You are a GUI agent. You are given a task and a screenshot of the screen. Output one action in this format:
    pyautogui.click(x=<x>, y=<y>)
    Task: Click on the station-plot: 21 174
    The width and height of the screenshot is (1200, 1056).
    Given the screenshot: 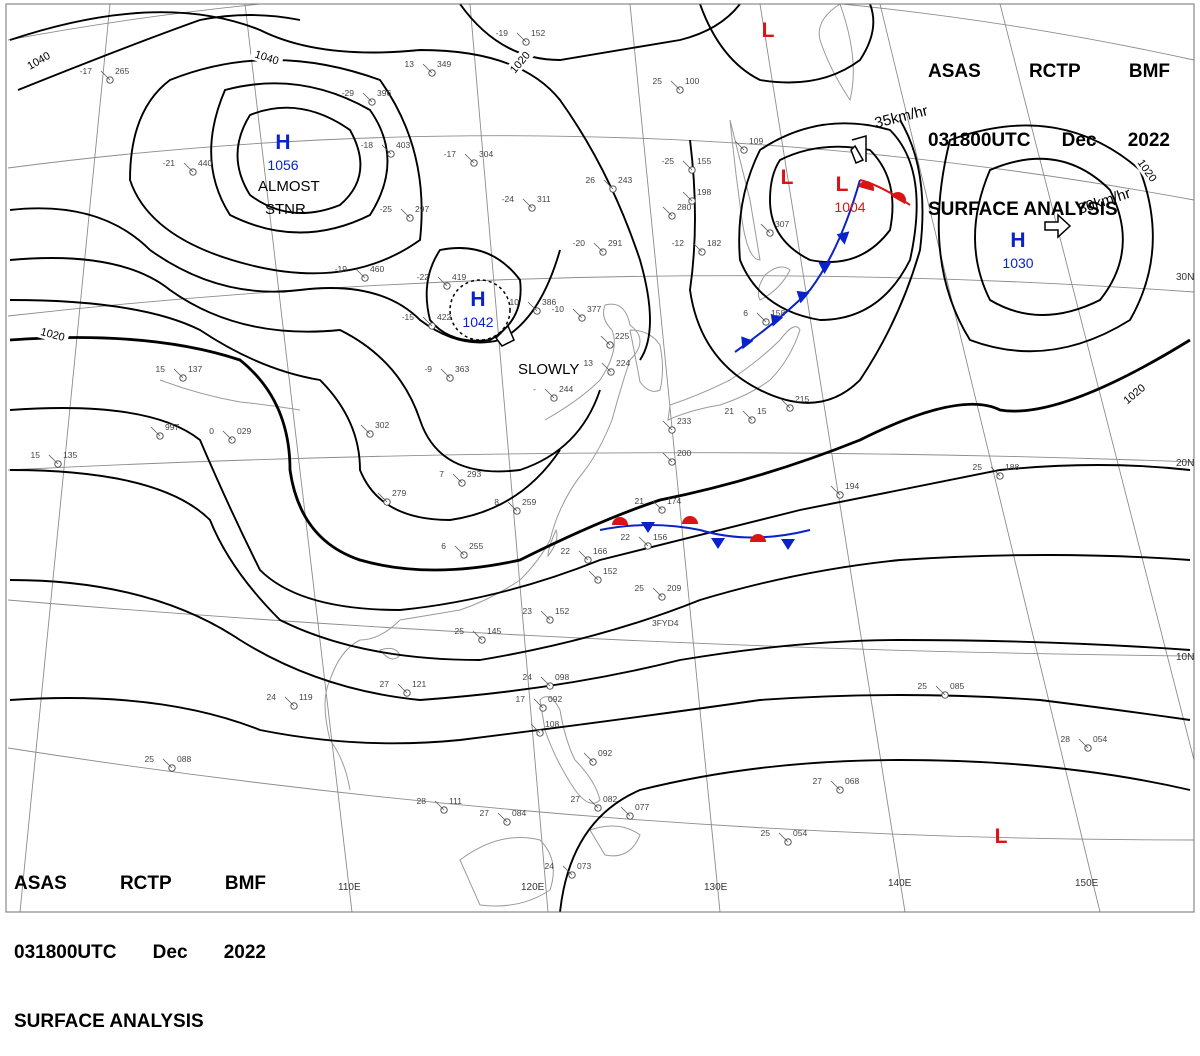 What is the action you would take?
    pyautogui.click(x=658, y=505)
    